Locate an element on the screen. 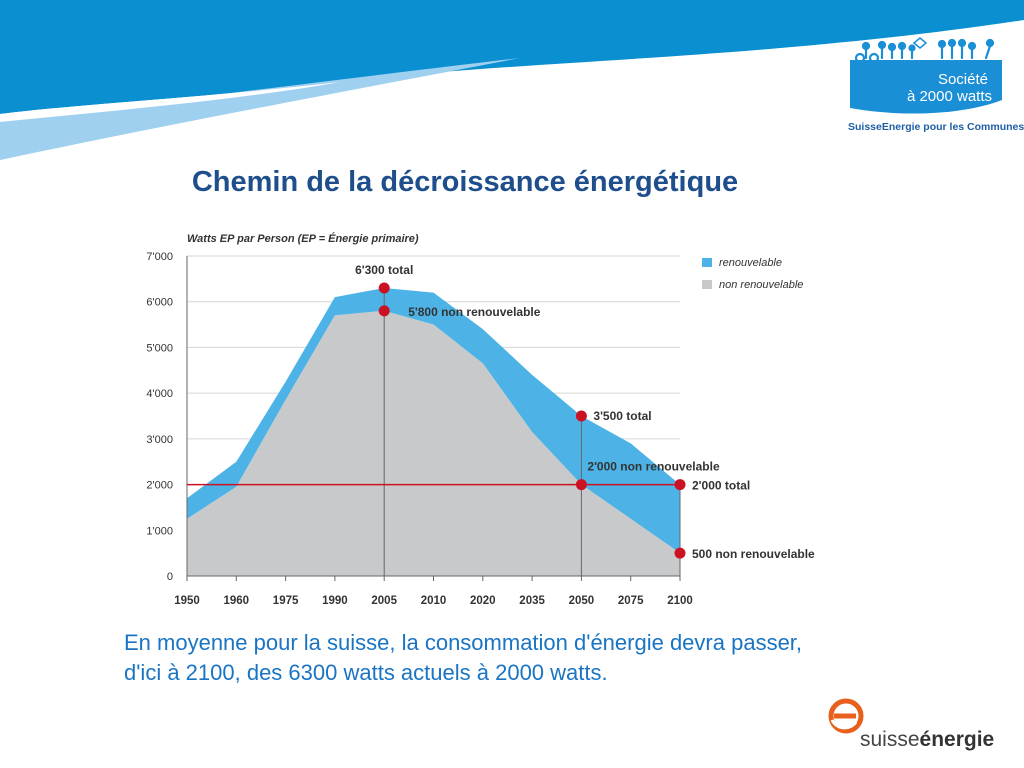 The height and width of the screenshot is (768, 1024). y-tick-label: 4'000 is located at coordinates (159, 394).